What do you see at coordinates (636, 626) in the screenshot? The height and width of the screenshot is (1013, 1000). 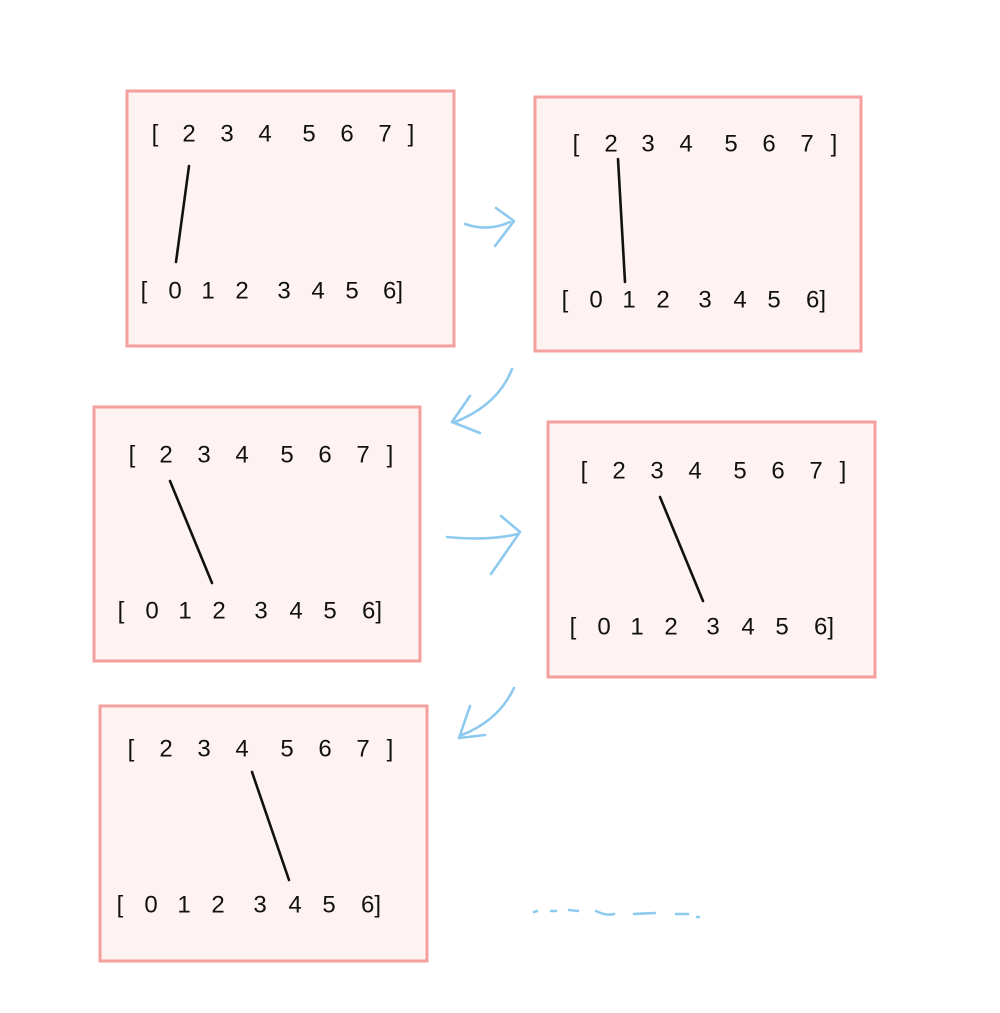 I see `step-4-bottom-item: 1` at bounding box center [636, 626].